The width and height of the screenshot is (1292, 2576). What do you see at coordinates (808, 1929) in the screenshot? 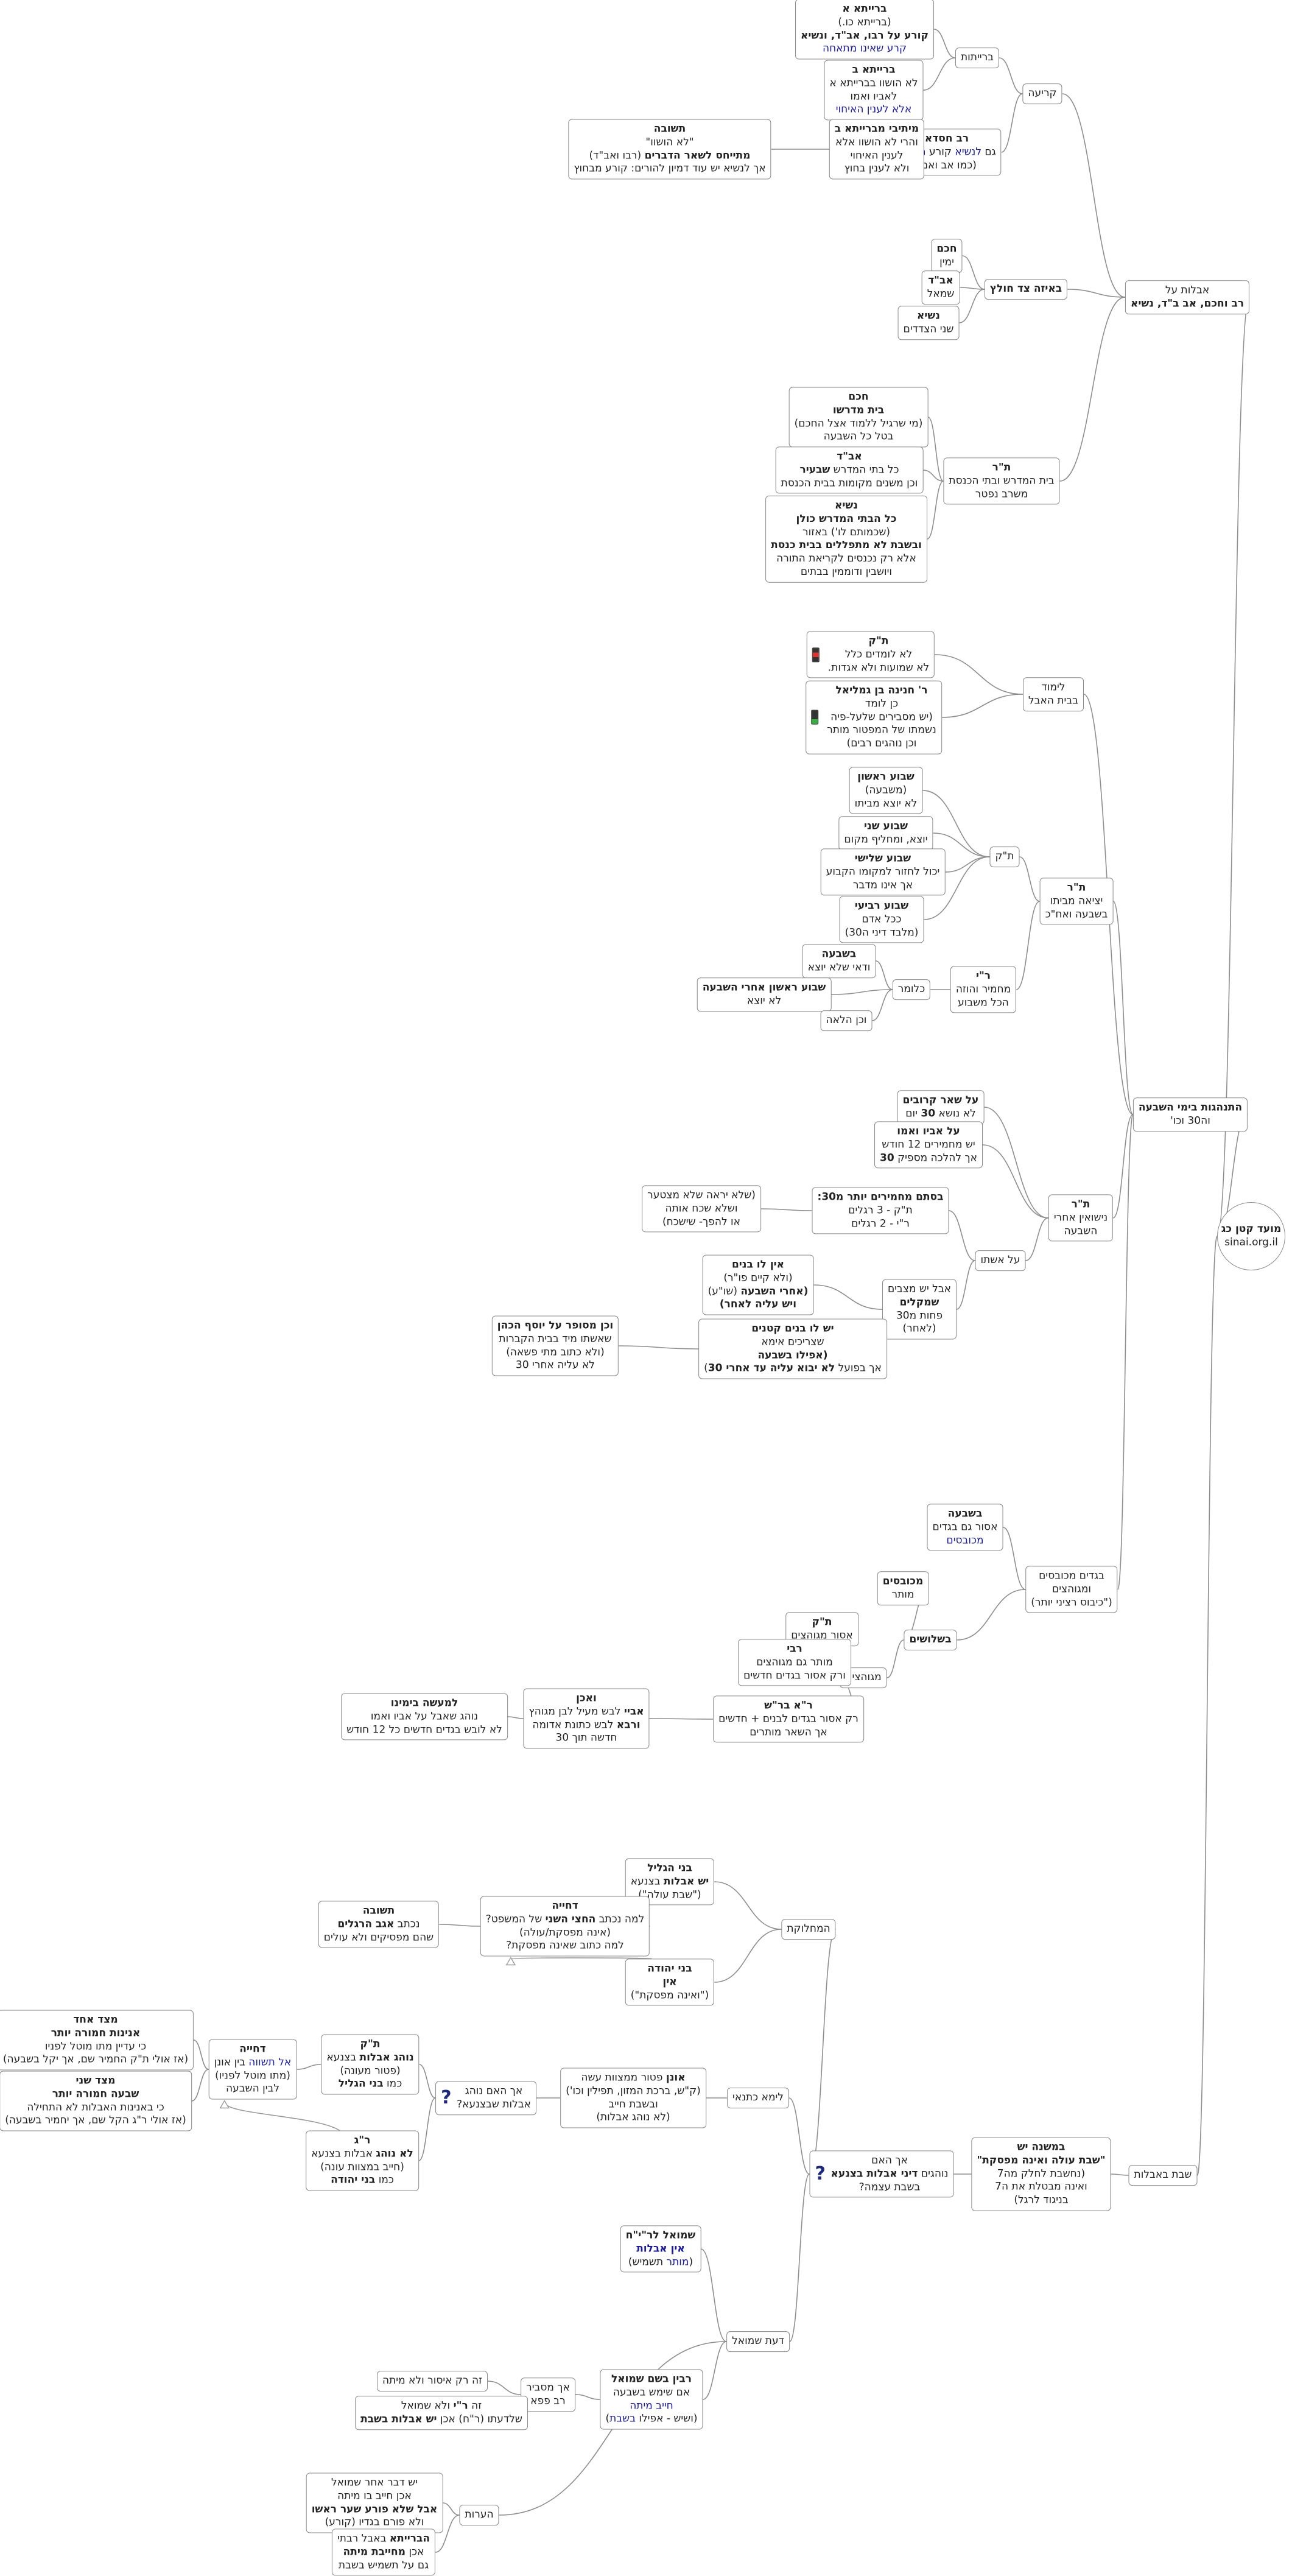
I see `mindmap-node-machloket: המחלוקת` at bounding box center [808, 1929].